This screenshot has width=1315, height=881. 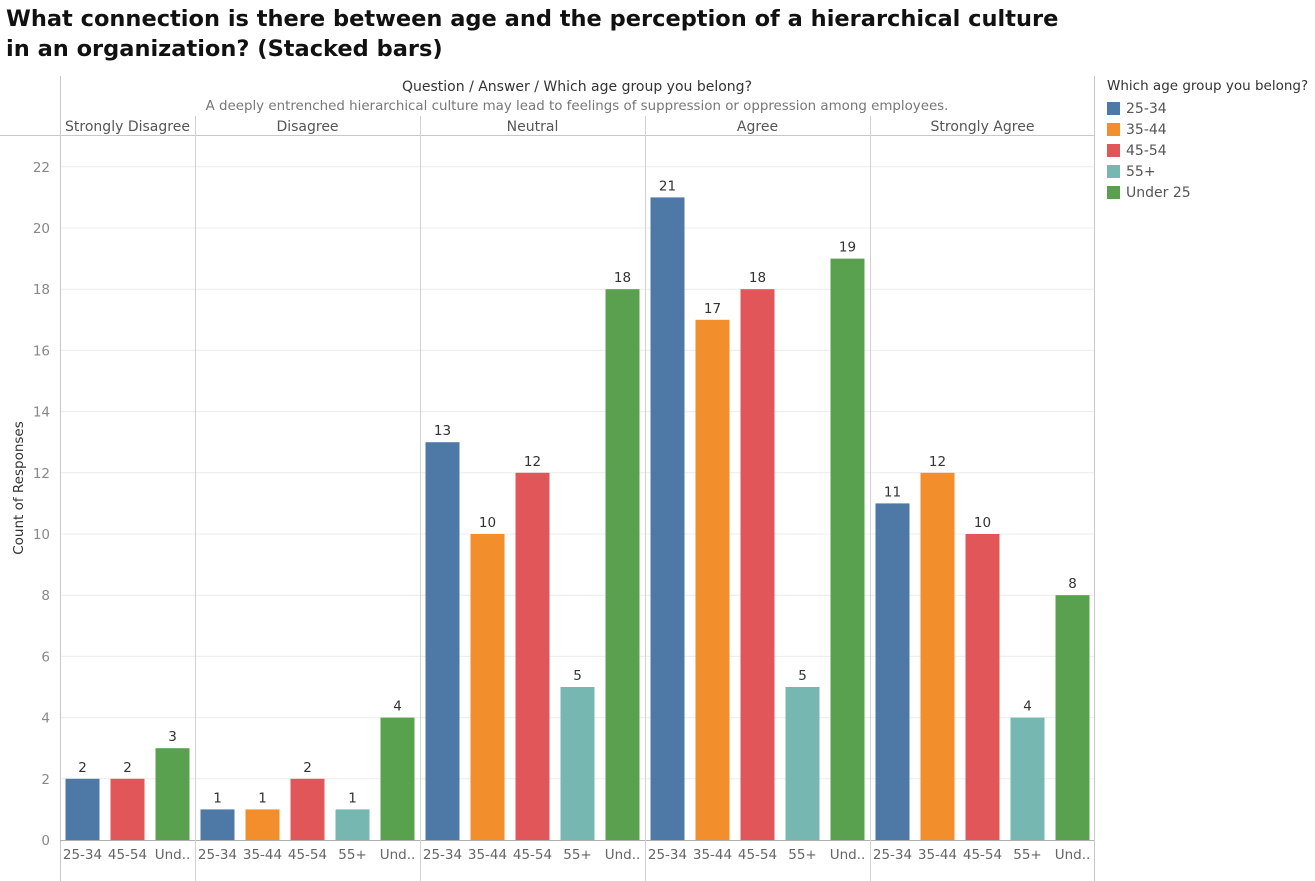 I want to click on legend-label: 25-34, so click(x=1146, y=108).